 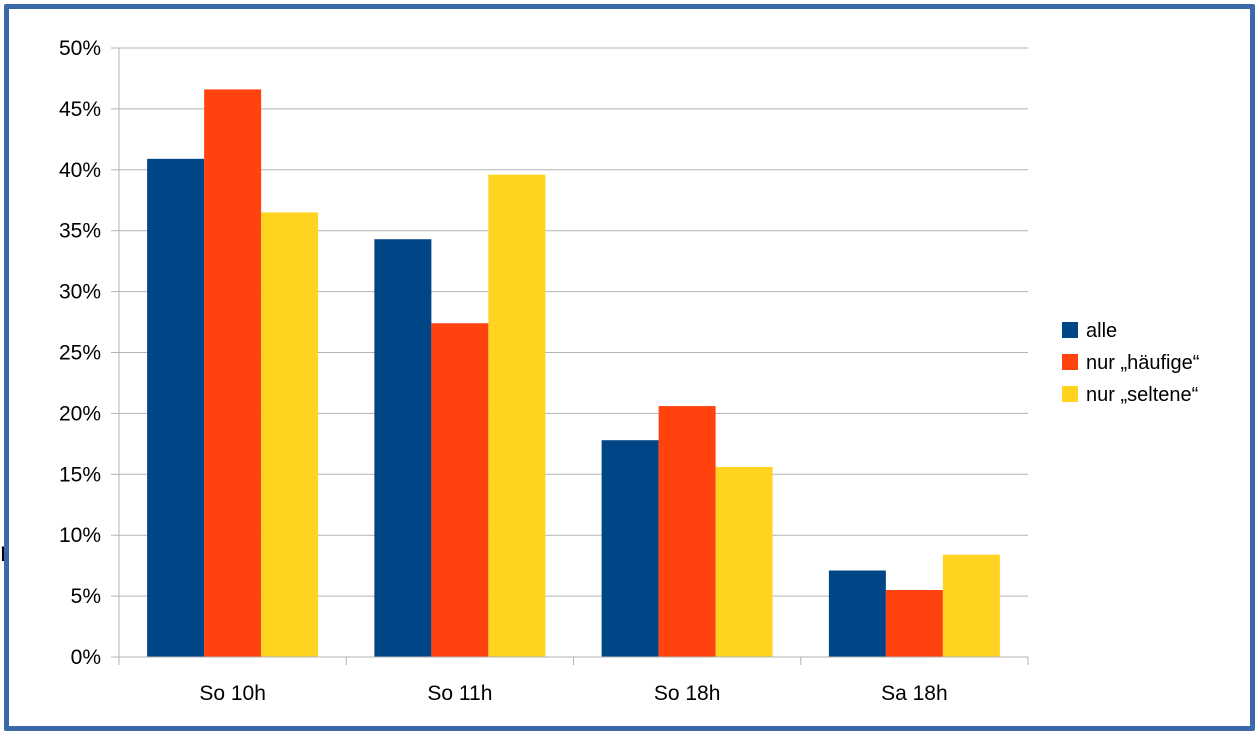 I want to click on legend-label: alle, so click(x=1101, y=331).